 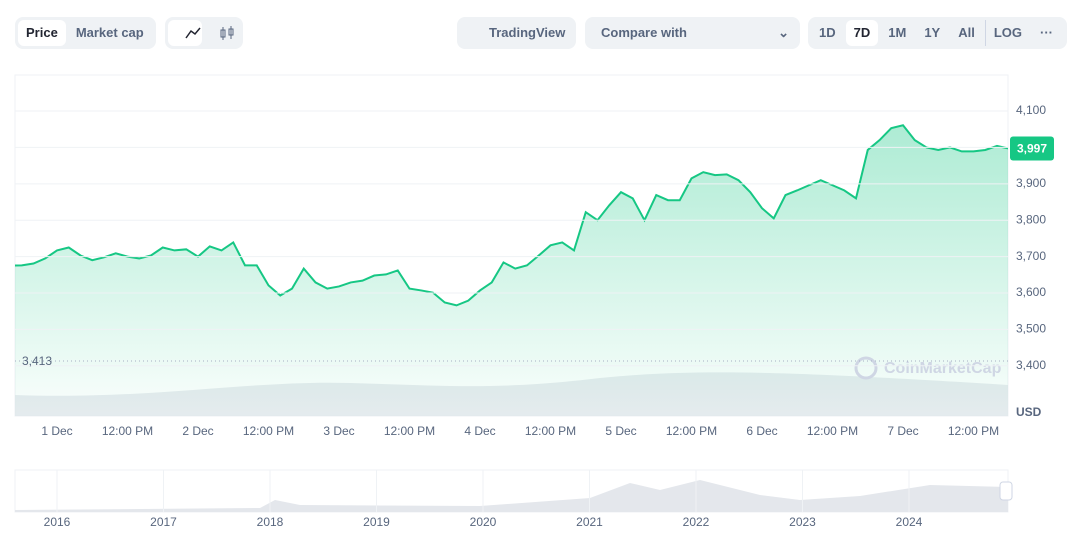 I want to click on candle-icon, so click(x=227, y=33).